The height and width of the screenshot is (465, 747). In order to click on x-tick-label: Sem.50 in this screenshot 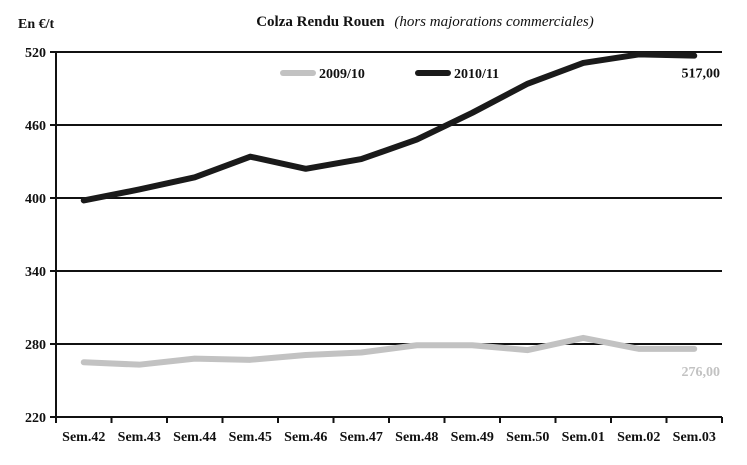, I will do `click(527, 437)`.